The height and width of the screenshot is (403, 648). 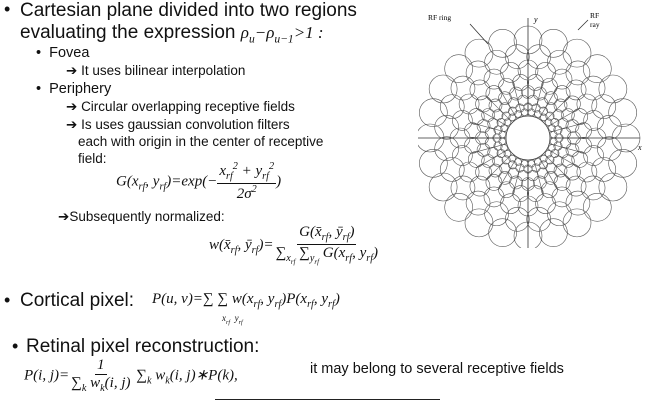 I want to click on rf-ray-pointer, so click(x=583, y=25).